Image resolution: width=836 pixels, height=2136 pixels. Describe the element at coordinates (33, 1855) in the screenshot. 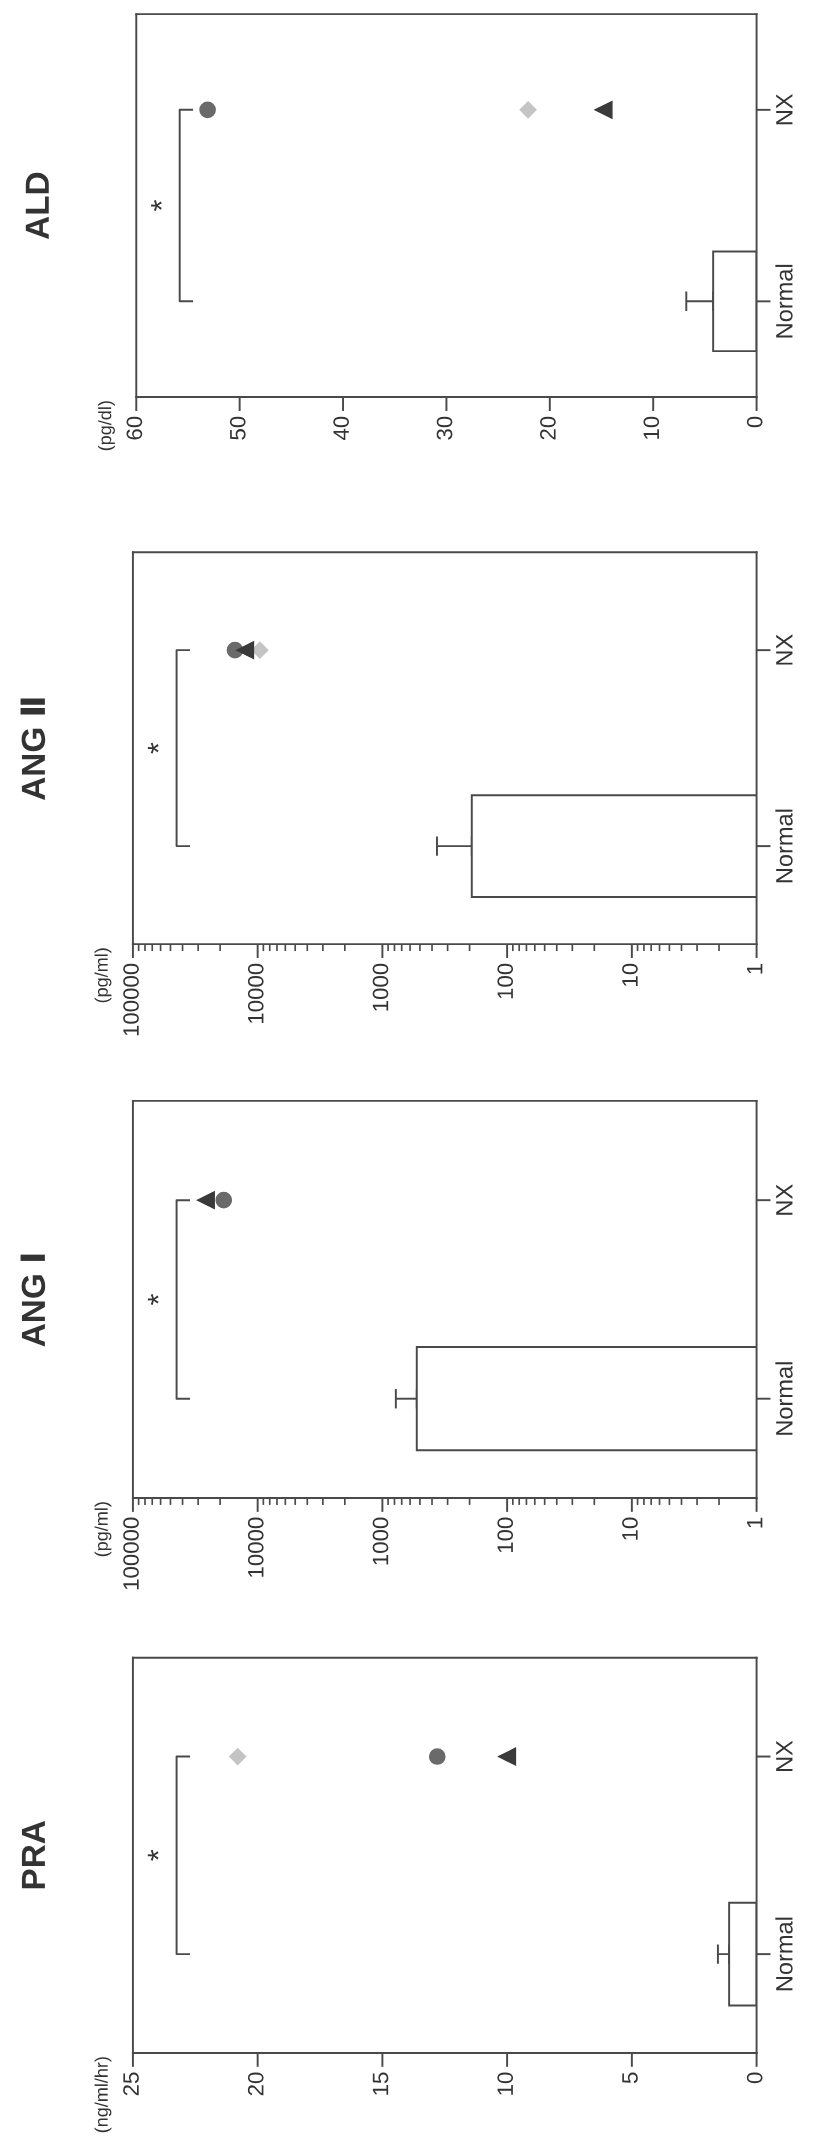

I see `text: PRA` at that location.